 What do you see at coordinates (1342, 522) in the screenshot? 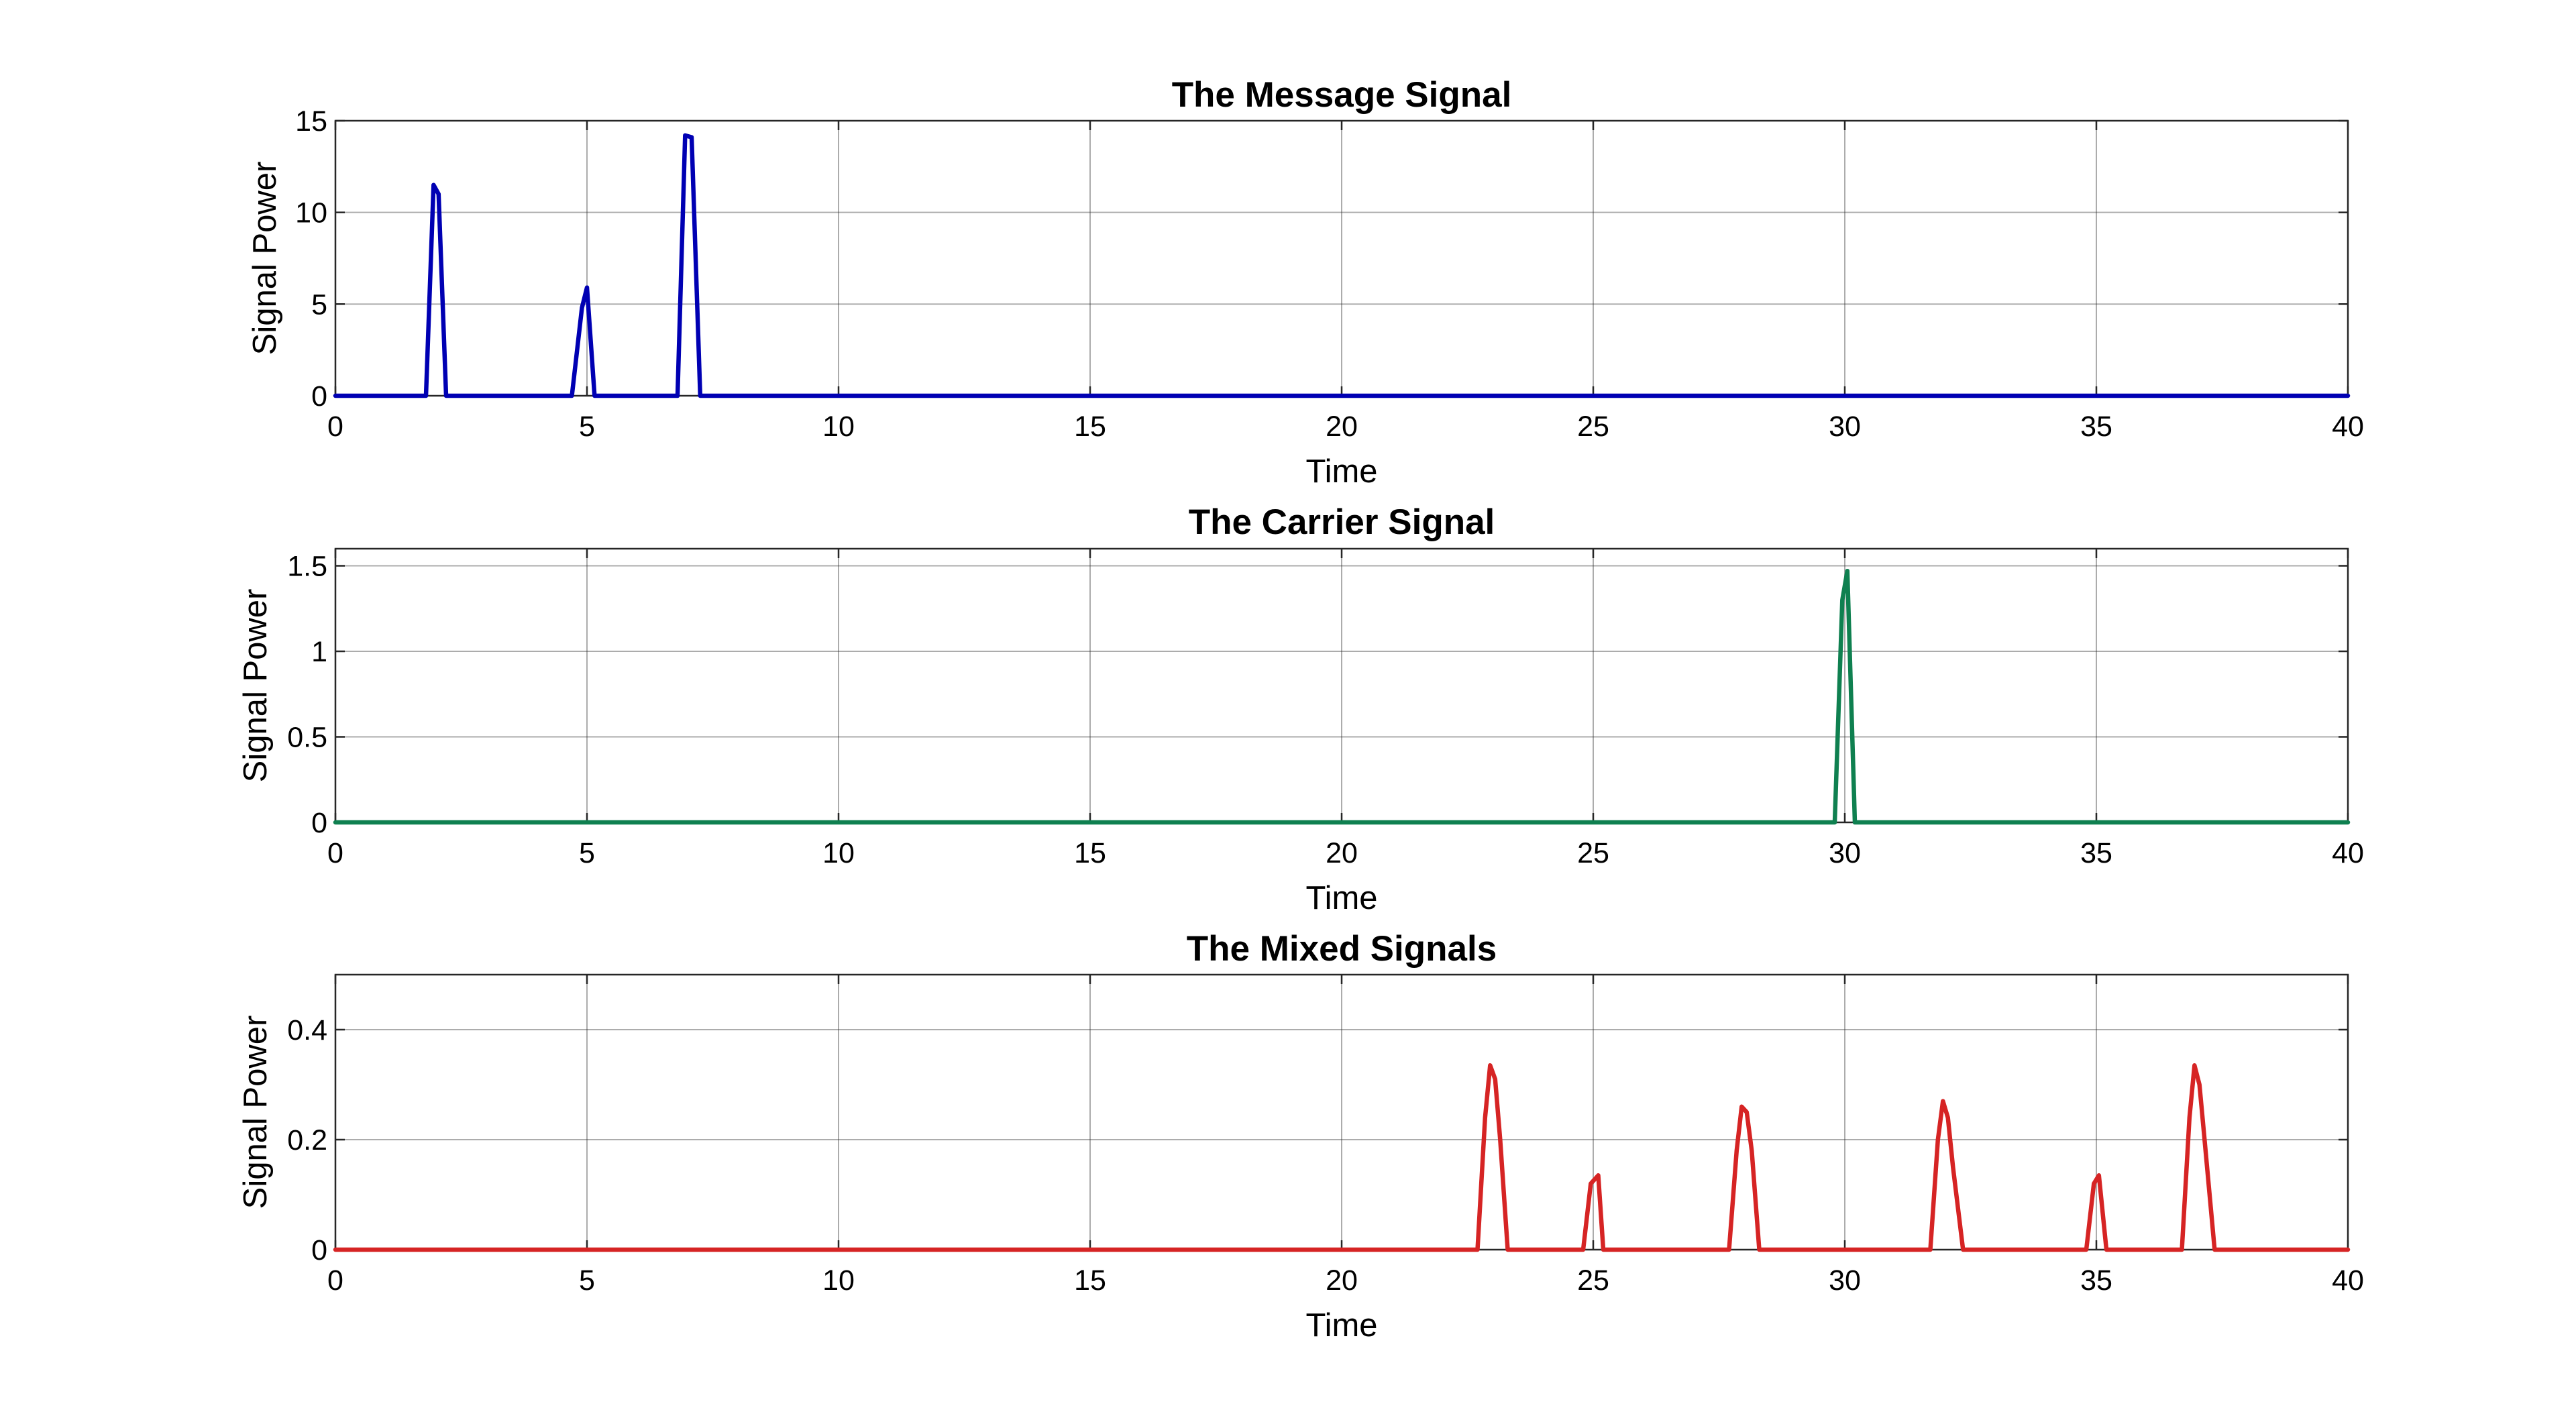
I see `chart-title: The Carrier Signal` at bounding box center [1342, 522].